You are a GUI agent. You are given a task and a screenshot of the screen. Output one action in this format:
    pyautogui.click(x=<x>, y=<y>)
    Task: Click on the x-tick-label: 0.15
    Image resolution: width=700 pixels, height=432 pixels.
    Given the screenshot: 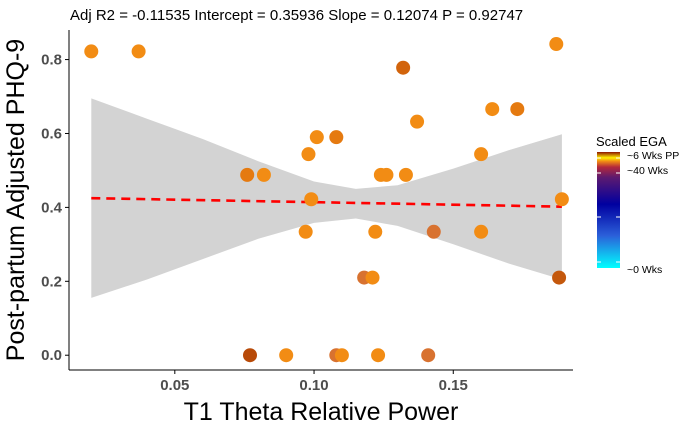 What is the action you would take?
    pyautogui.click(x=453, y=385)
    